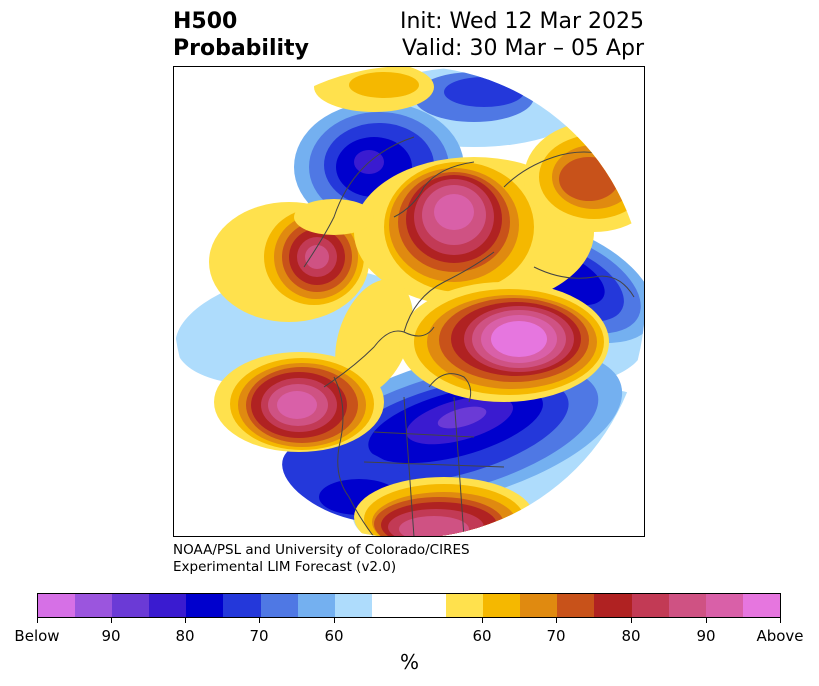 The width and height of the screenshot is (819, 686). What do you see at coordinates (780, 636) in the screenshot?
I see `colorbar-tick-label: Above` at bounding box center [780, 636].